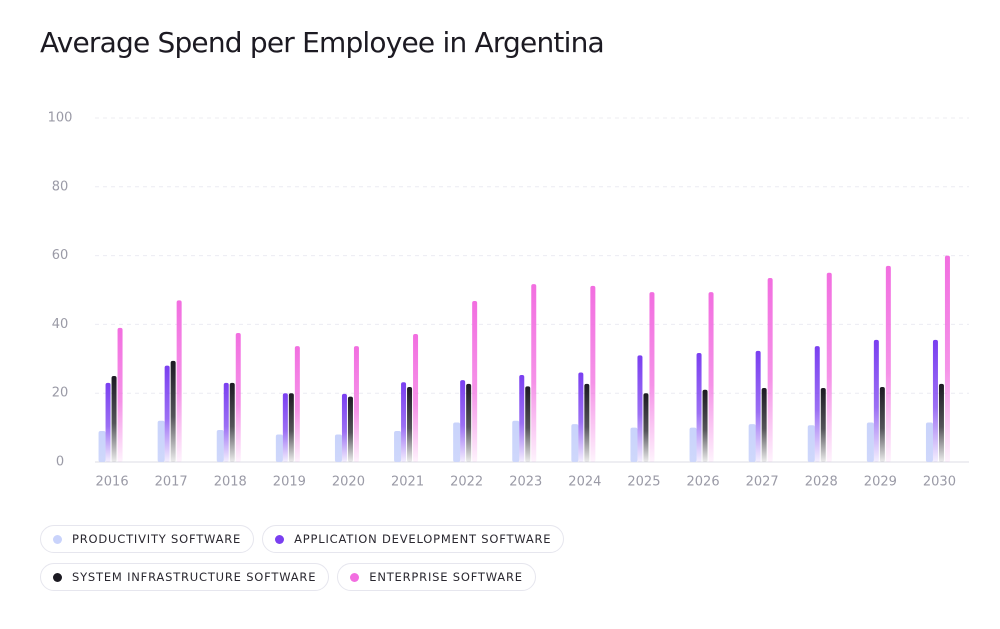 This screenshot has width=1000, height=629. What do you see at coordinates (157, 539) in the screenshot?
I see `legend-label: PRODUCTIVITY SOFTWARE` at bounding box center [157, 539].